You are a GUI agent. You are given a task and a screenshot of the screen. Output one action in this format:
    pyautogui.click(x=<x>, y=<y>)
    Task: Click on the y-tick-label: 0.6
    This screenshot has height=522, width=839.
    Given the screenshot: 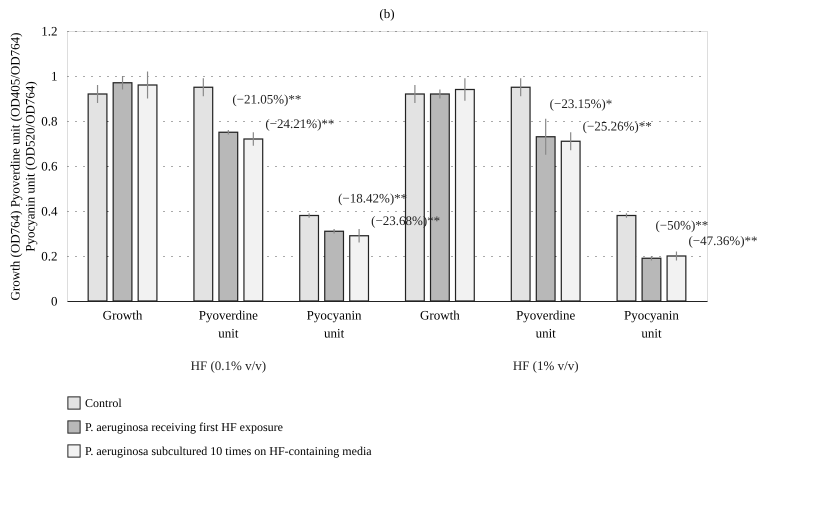 What is the action you would take?
    pyautogui.click(x=49, y=166)
    